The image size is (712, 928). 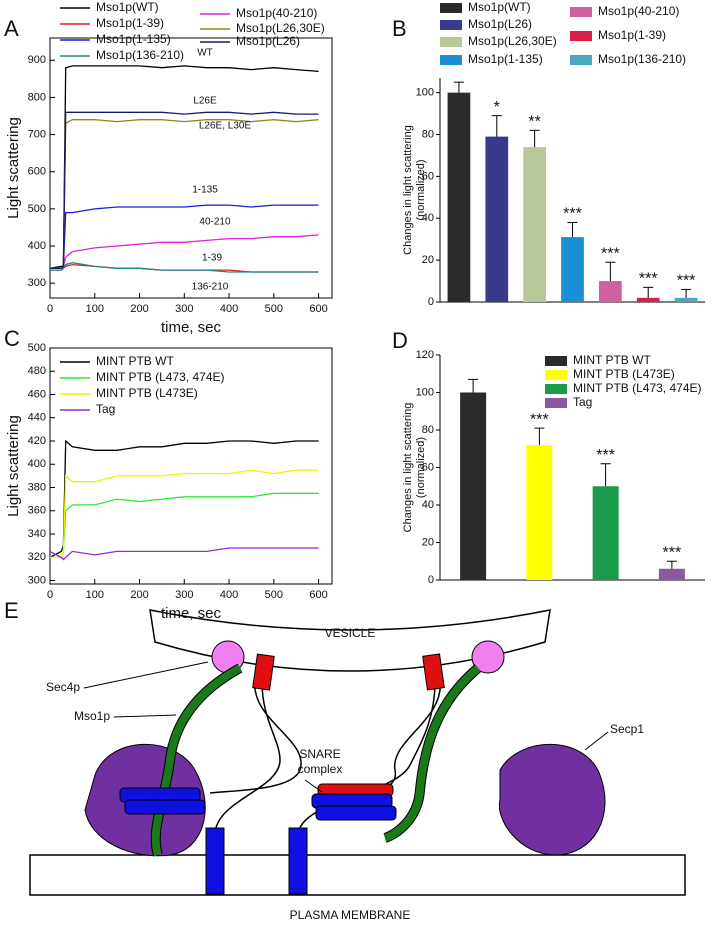 I want to click on y-tick-label: 40, so click(x=428, y=218).